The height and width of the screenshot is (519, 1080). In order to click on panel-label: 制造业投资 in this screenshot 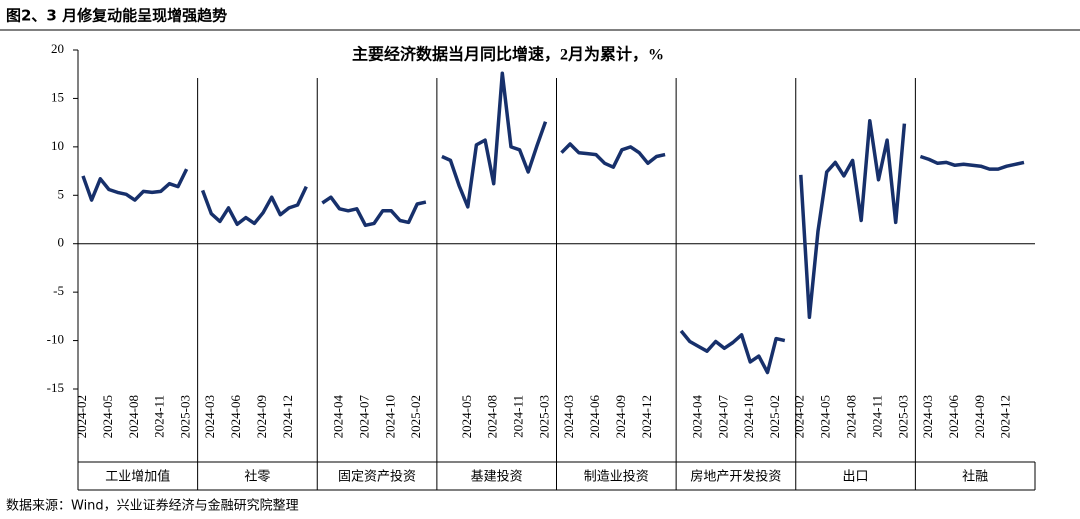, I will do `click(616, 477)`.